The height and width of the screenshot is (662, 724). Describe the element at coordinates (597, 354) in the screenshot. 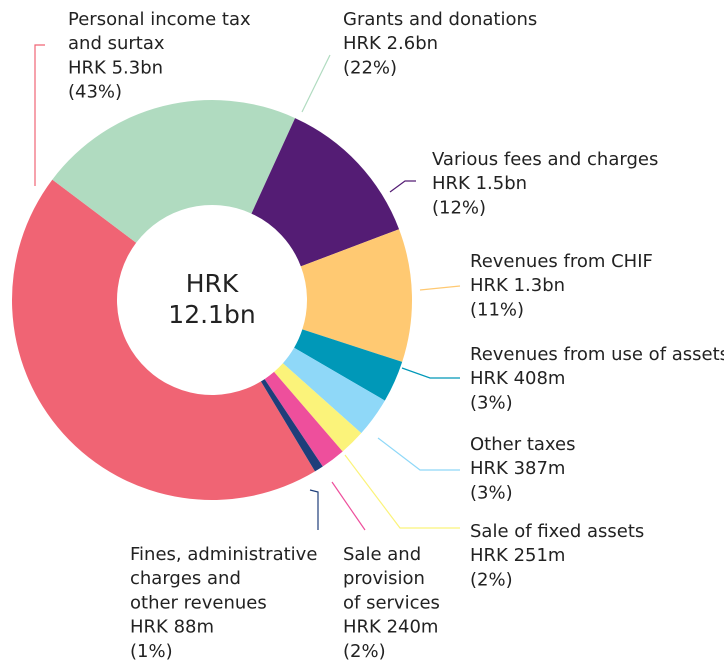

I see `slice-label: Revenues from use of assets` at that location.